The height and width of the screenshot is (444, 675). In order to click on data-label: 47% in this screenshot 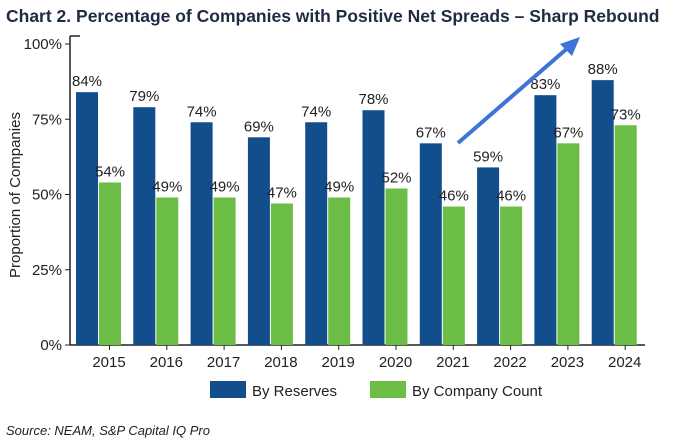, I will do `click(282, 193)`.